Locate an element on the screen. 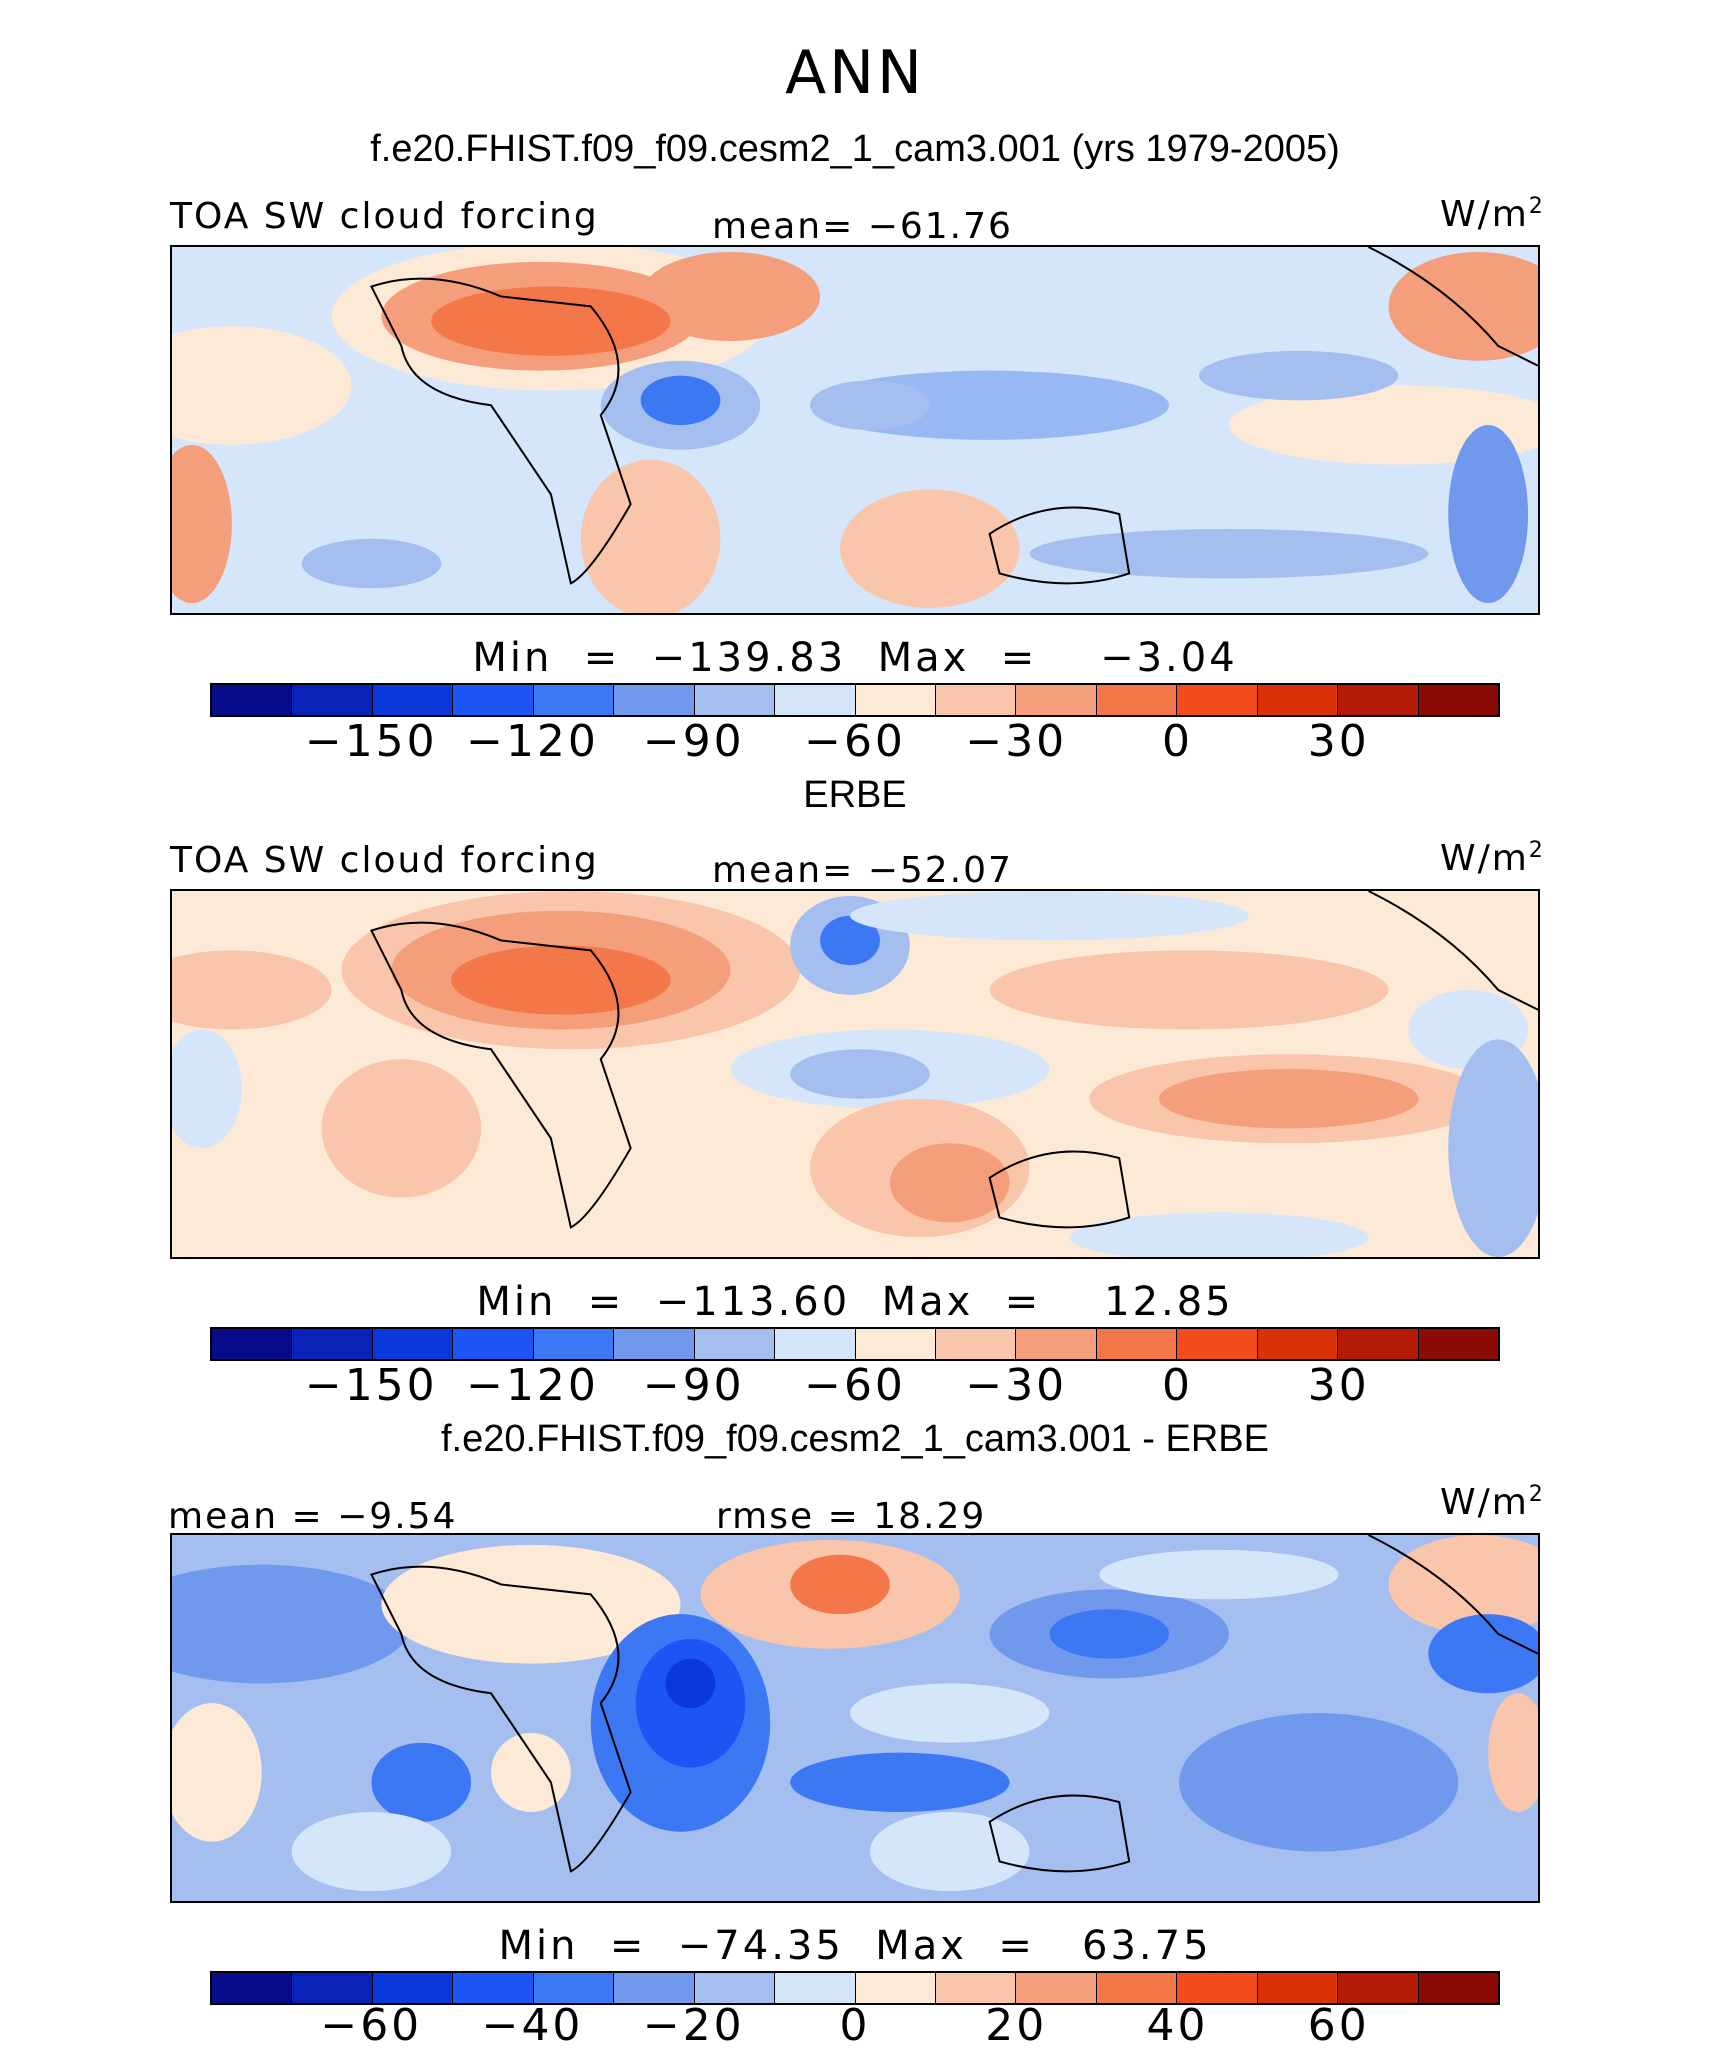 The width and height of the screenshot is (1710, 2050). panel2-colorbar is located at coordinates (855, 1344).